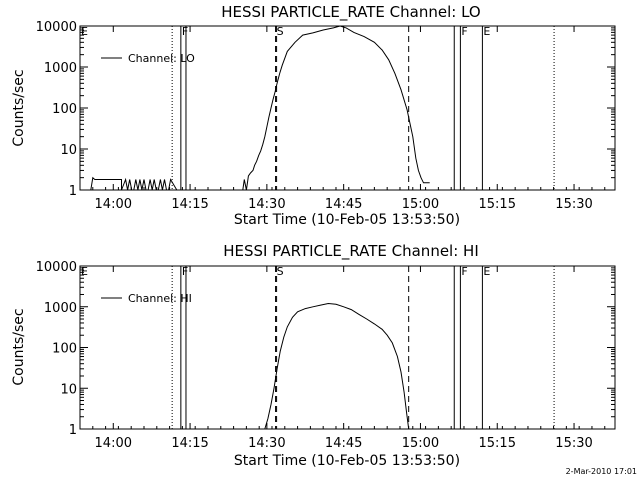  What do you see at coordinates (601, 471) in the screenshot?
I see `timestamp: 2-Mar-2010 17:01` at bounding box center [601, 471].